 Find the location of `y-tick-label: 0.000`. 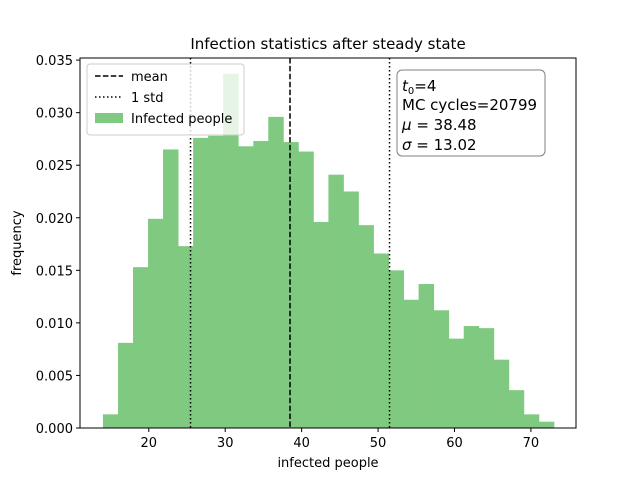

y-tick-label: 0.000 is located at coordinates (54, 429).